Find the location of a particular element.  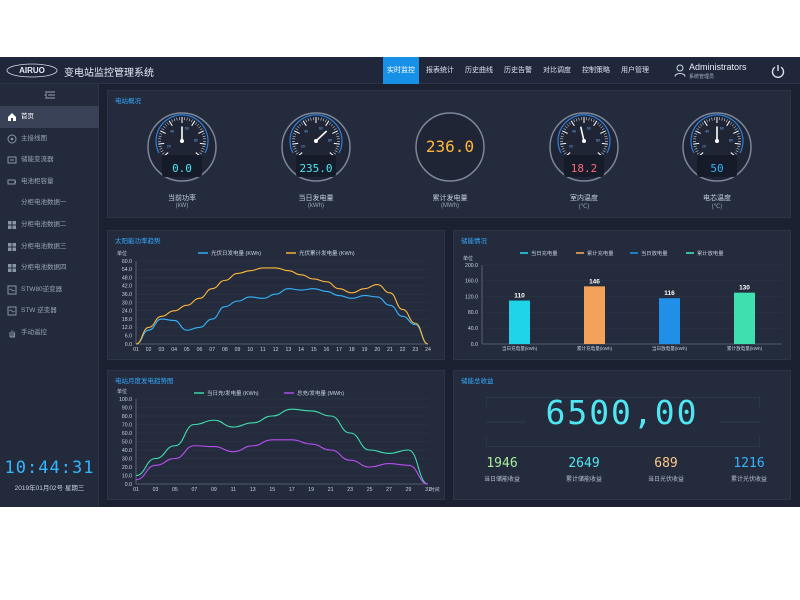

nav-item-5: 控制策略 is located at coordinates (596, 70).